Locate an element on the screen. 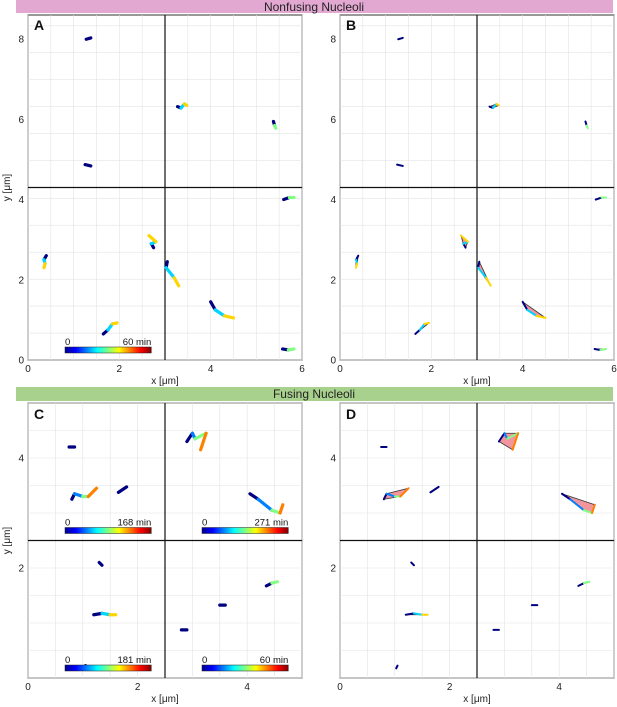 The height and width of the screenshot is (707, 617). panel-letter-a: A is located at coordinates (39, 25).